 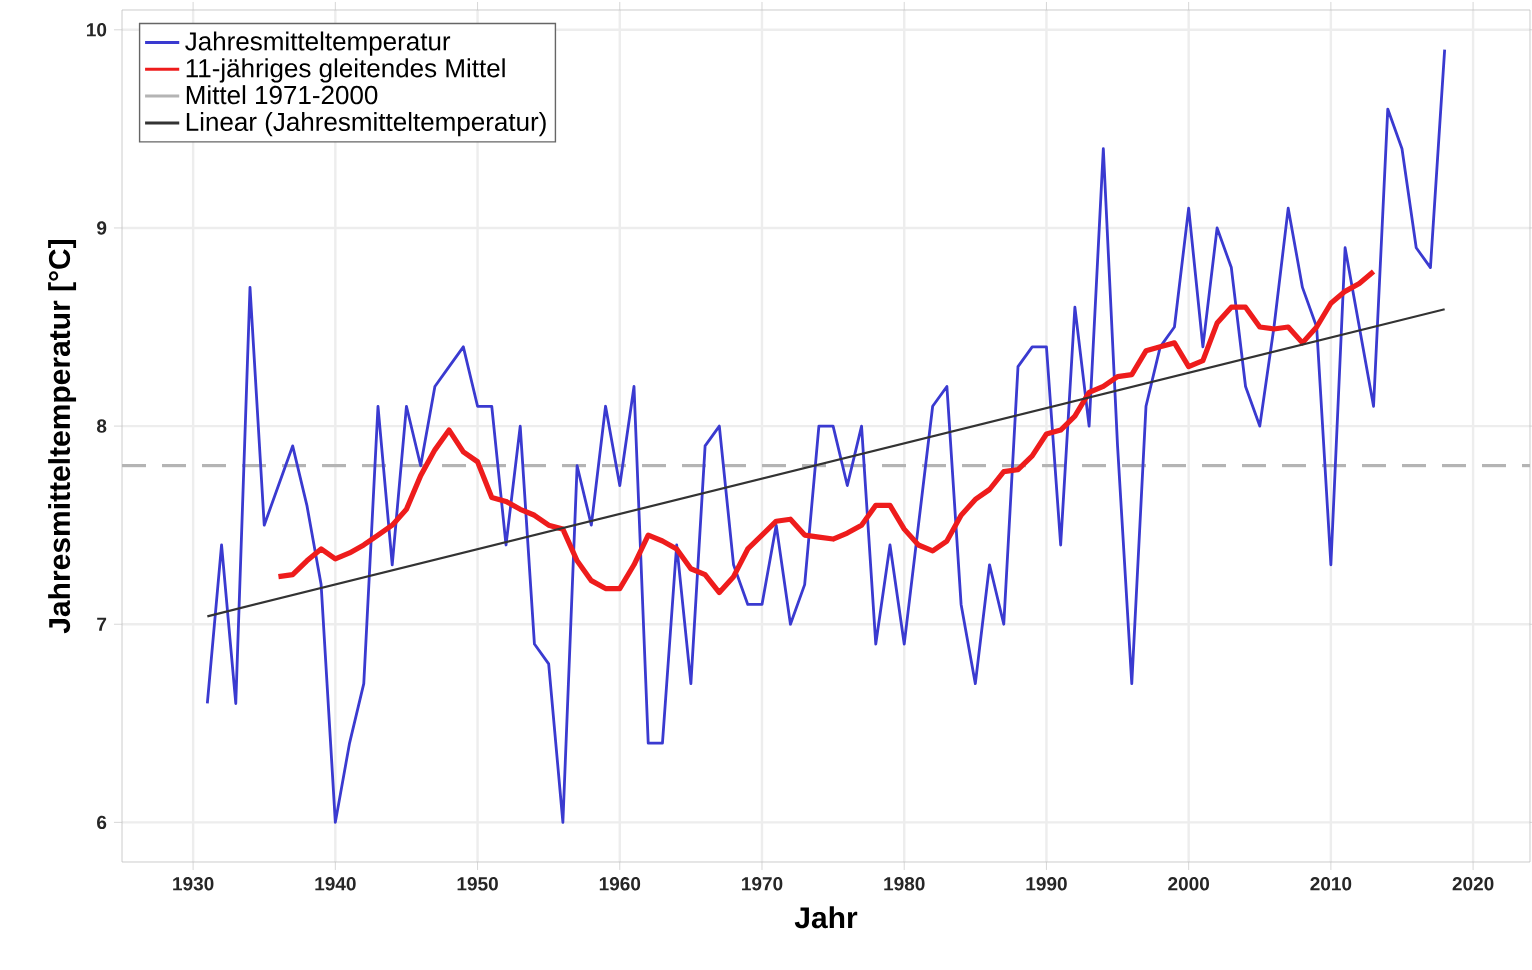 What do you see at coordinates (762, 884) in the screenshot?
I see `x-tick-label: 1970` at bounding box center [762, 884].